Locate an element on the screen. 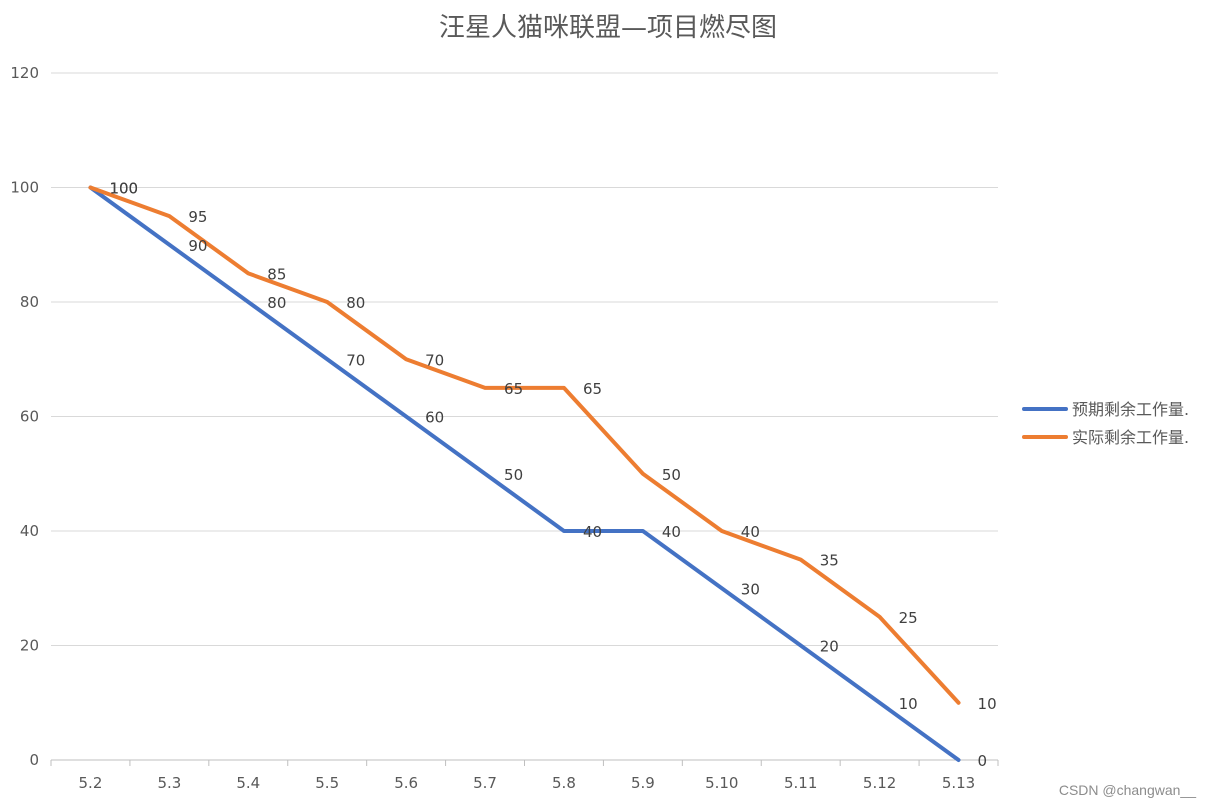  x-tick-label: 5.8 is located at coordinates (564, 783).